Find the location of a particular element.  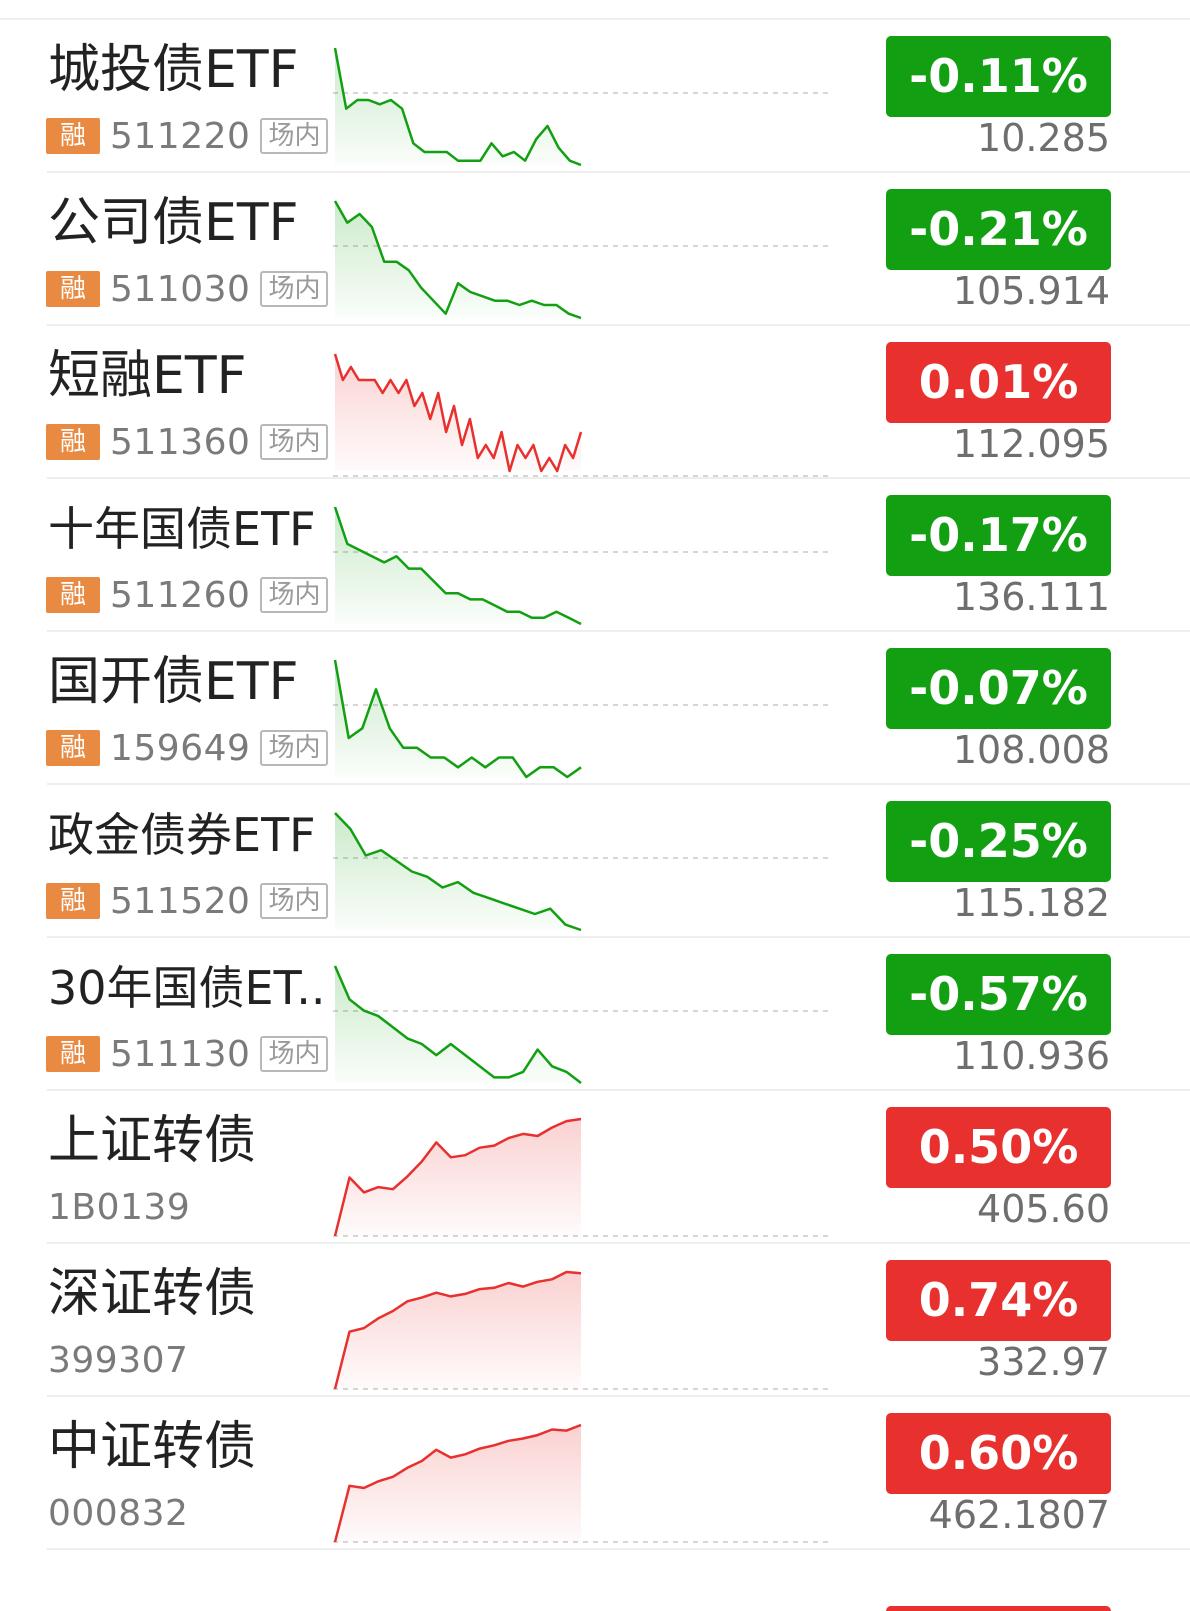

list-item: 国开债ETF 融 159649 场内 -0.07% 108.008 is located at coordinates (595, 708).